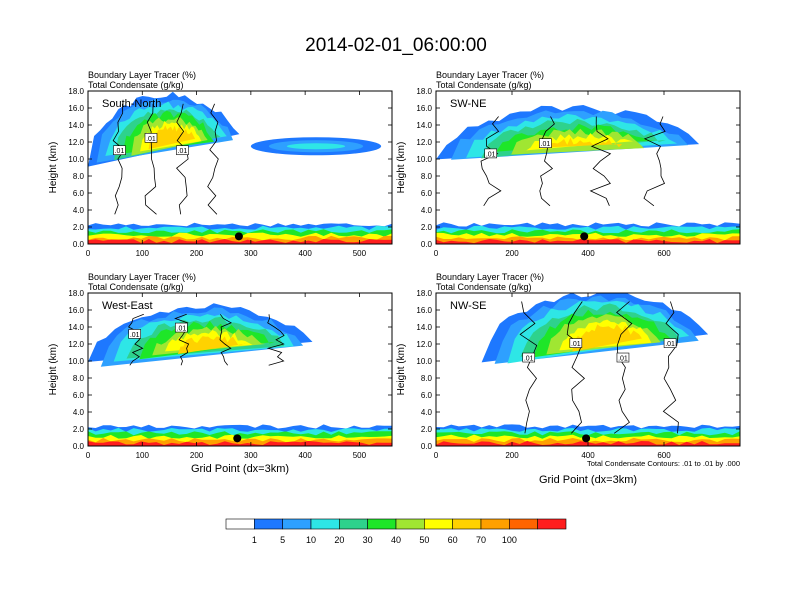 The width and height of the screenshot is (792, 612). I want to click on x-tick-label: 600, so click(664, 253).